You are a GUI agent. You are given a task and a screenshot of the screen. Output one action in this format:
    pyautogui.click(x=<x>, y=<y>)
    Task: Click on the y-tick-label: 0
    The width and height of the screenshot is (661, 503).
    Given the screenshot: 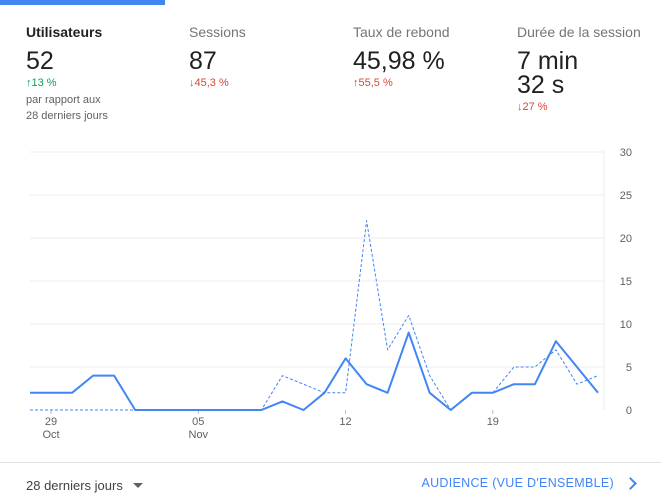 What is the action you would take?
    pyautogui.click(x=629, y=411)
    